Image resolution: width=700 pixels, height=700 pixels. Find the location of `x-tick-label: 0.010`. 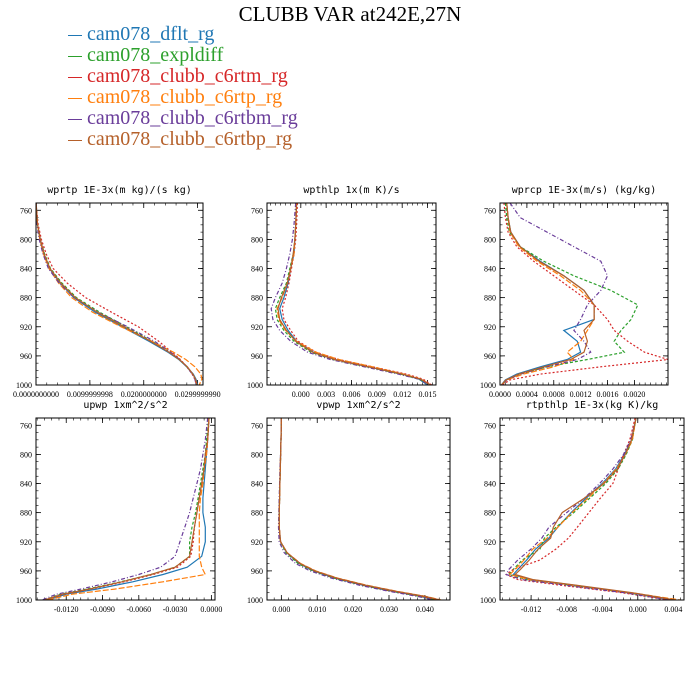

x-tick-label: 0.010 is located at coordinates (317, 609).